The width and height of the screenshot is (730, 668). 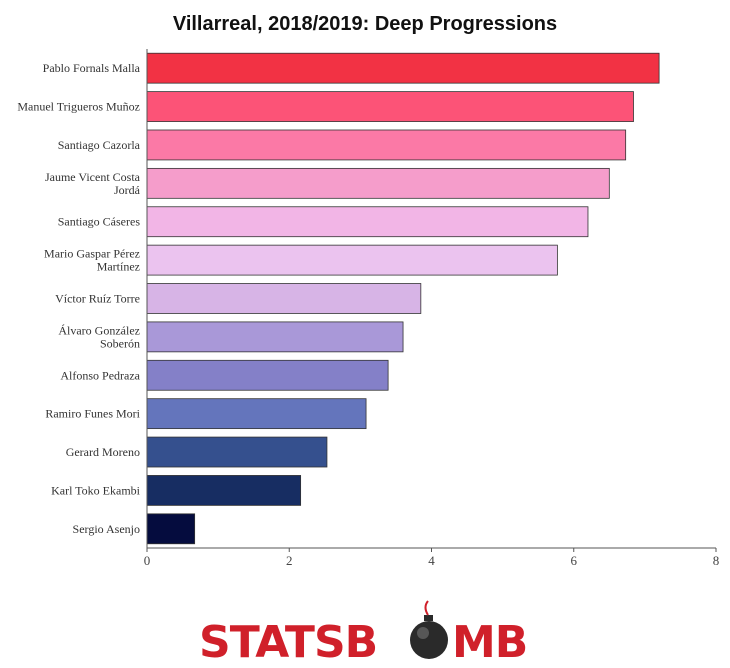 What do you see at coordinates (99, 330) in the screenshot?
I see `category-label-line: Álvaro González` at bounding box center [99, 330].